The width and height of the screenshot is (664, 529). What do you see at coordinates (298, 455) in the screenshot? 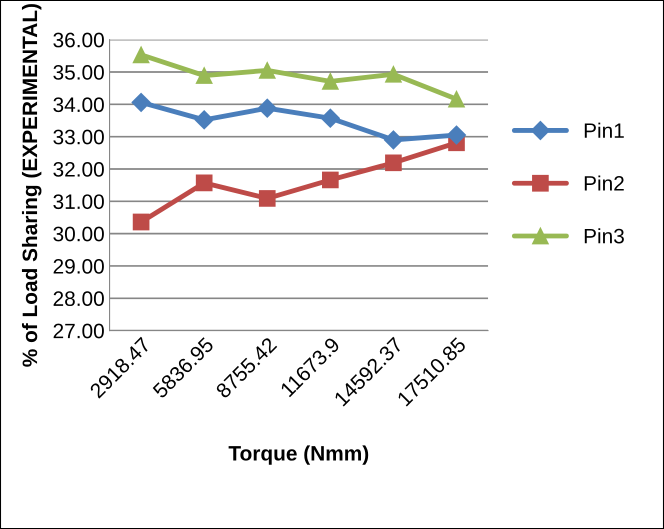
I see `x-axis-title: Torque (Nmm)` at bounding box center [298, 455].